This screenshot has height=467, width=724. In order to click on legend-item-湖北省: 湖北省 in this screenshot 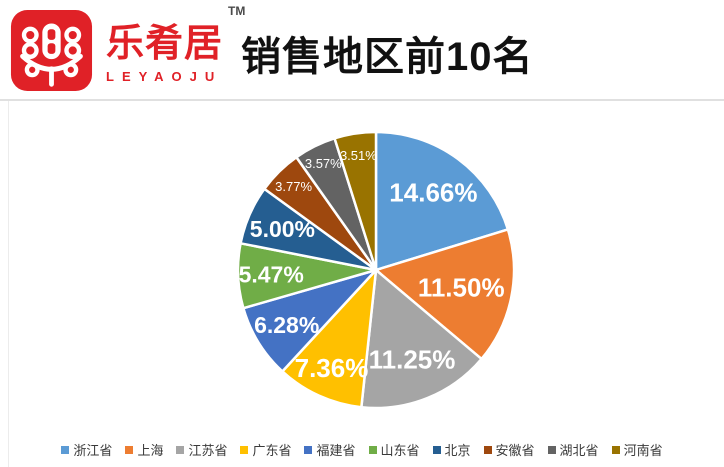, I will do `click(573, 449)`.